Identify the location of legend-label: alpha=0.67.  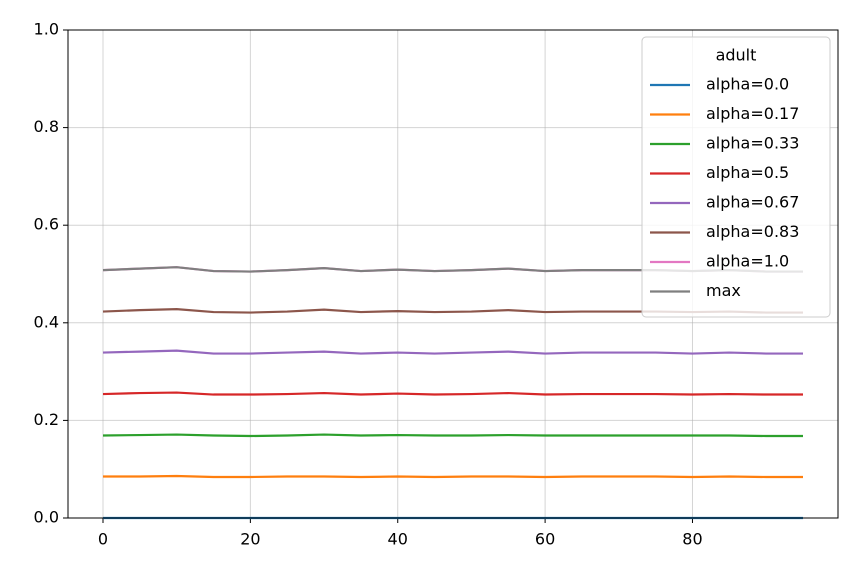
(752, 202).